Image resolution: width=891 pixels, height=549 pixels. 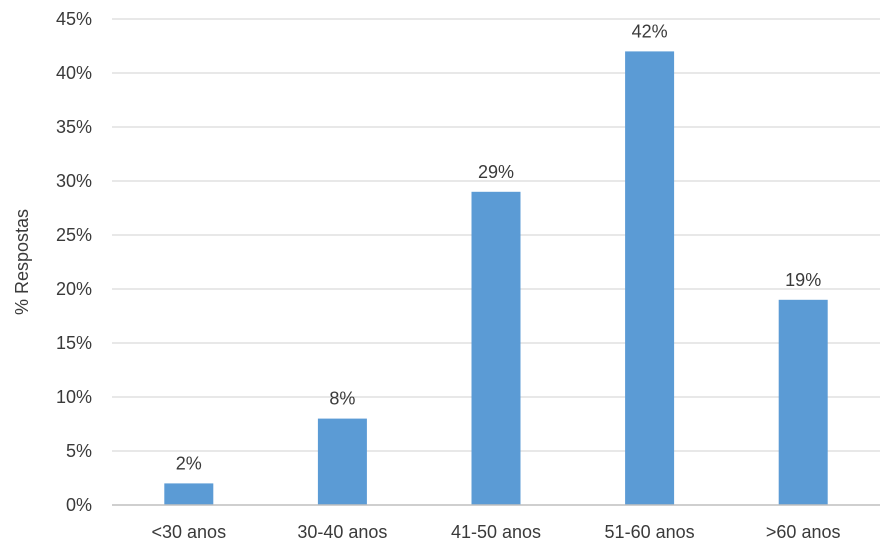 I want to click on y-axis-title: % Respostas, so click(x=22, y=262).